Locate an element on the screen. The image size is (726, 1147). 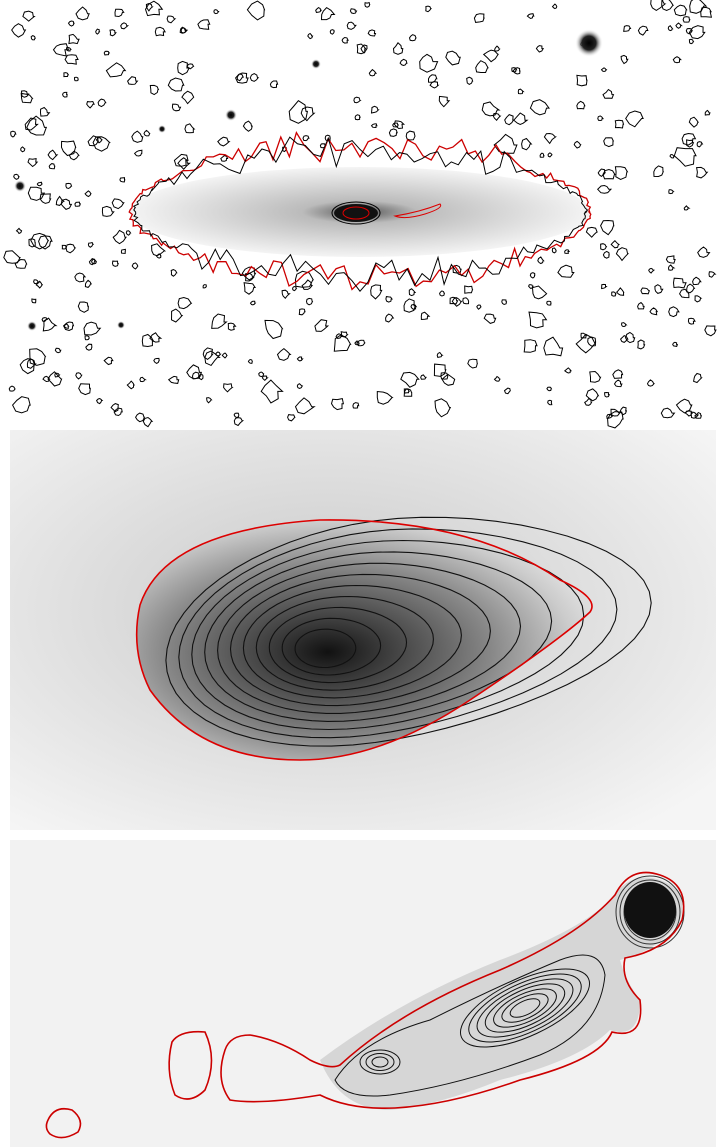
galaxy-core-blob is located at coordinates (364, 639).